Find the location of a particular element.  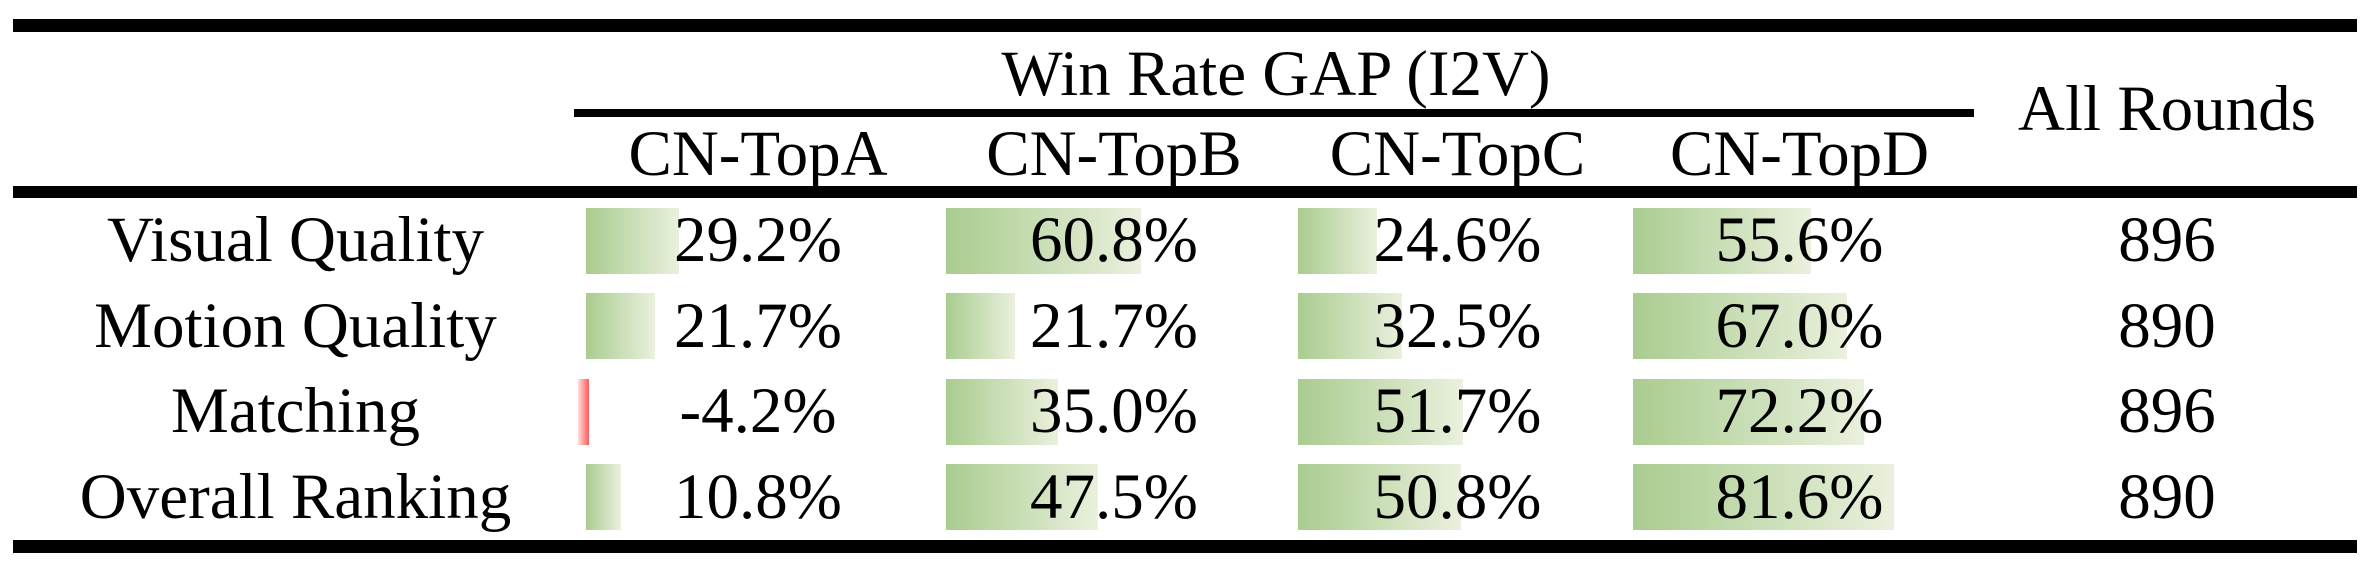

value-cell: 35.0% is located at coordinates (1114, 412).